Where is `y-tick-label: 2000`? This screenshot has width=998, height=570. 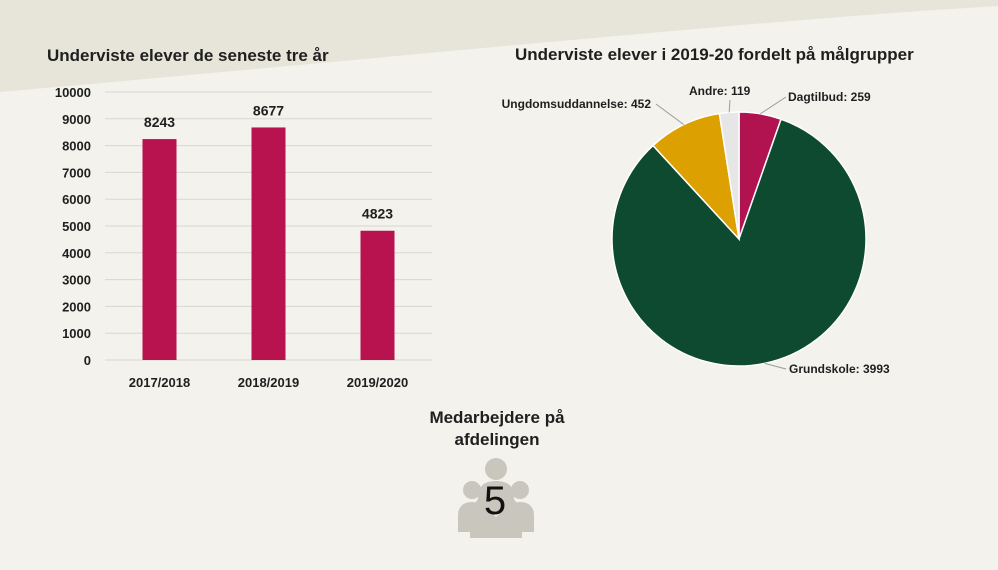 y-tick-label: 2000 is located at coordinates (76, 306).